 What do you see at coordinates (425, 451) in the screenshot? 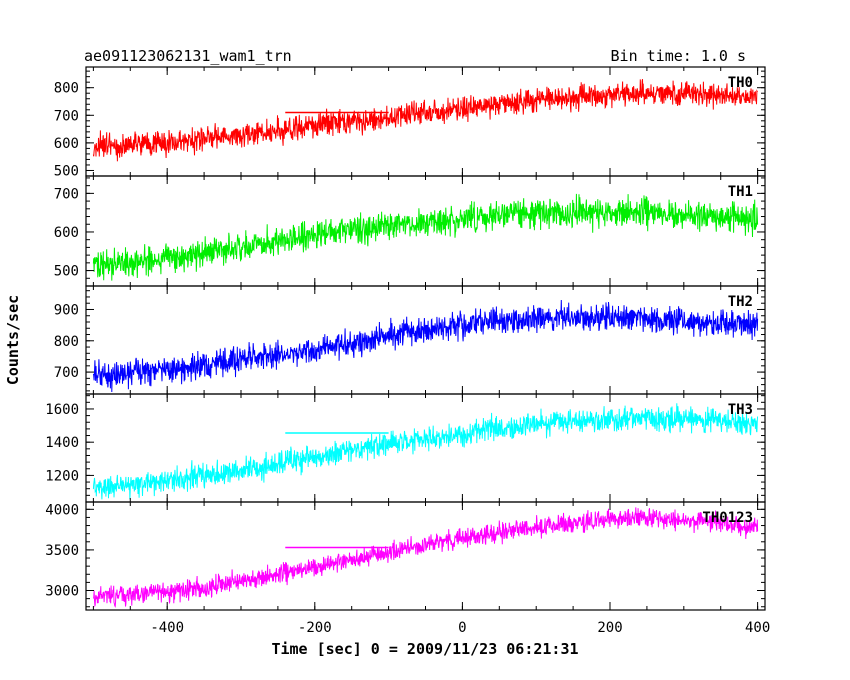
I see `series-line-th3` at bounding box center [425, 451].